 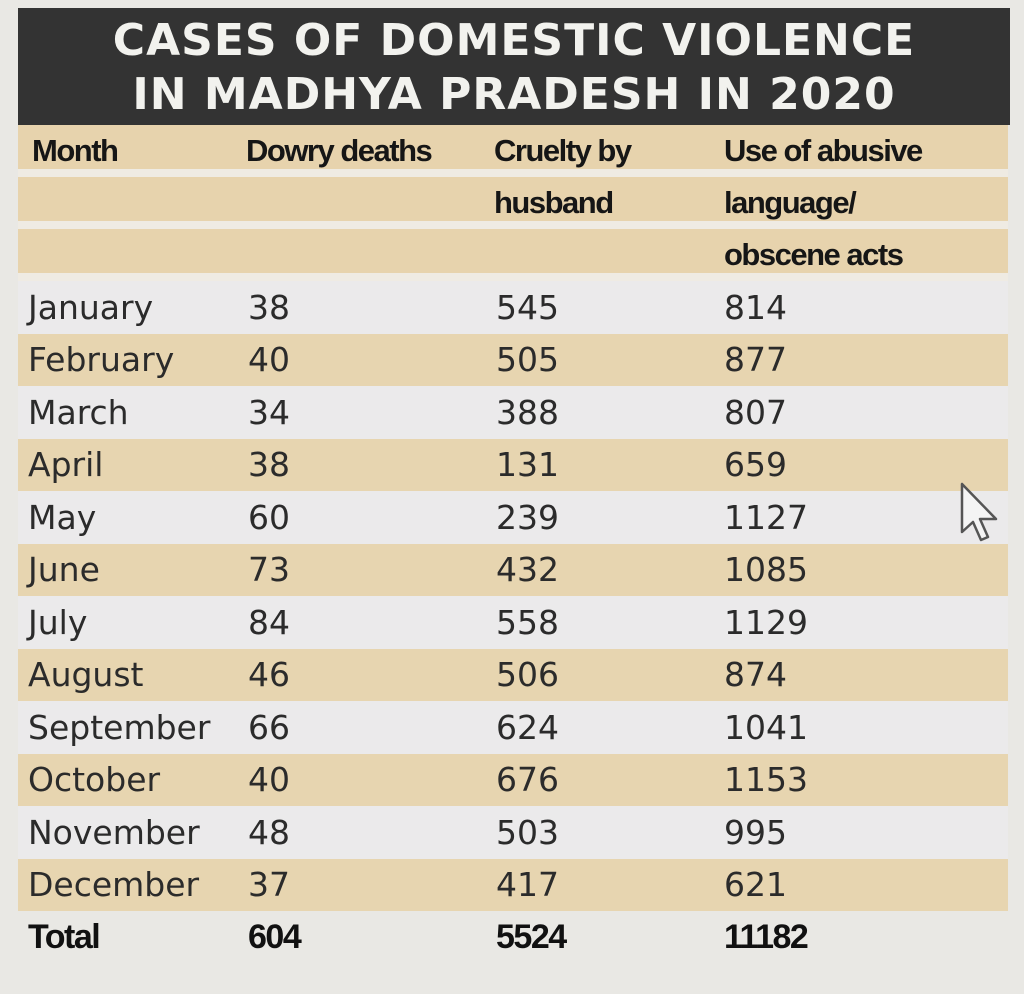 What do you see at coordinates (129, 937) in the screenshot?
I see `total-label: Total` at bounding box center [129, 937].